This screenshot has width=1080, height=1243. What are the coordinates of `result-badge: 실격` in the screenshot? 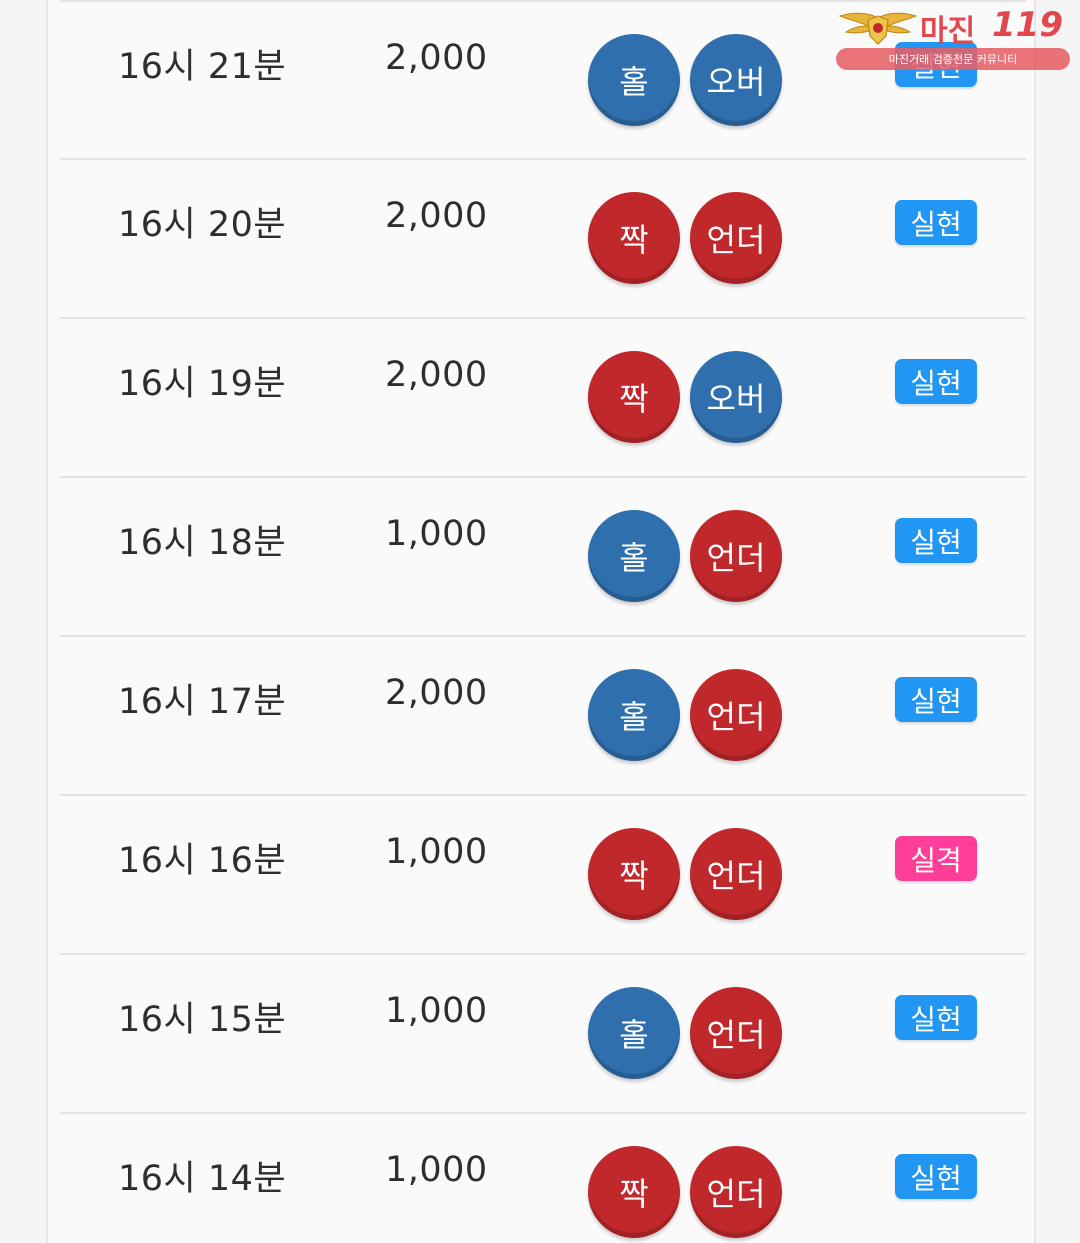 It's located at (936, 858).